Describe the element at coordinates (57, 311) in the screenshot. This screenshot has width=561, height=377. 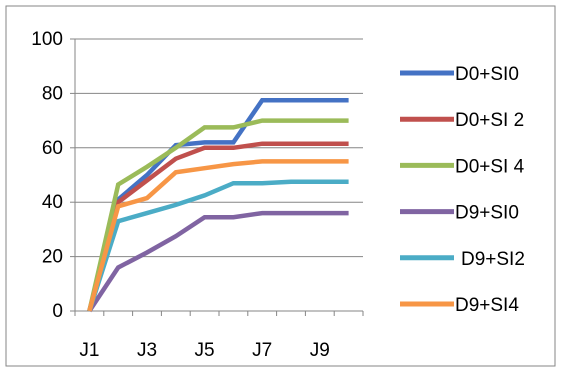
I see `y-tick-label: 0` at that location.